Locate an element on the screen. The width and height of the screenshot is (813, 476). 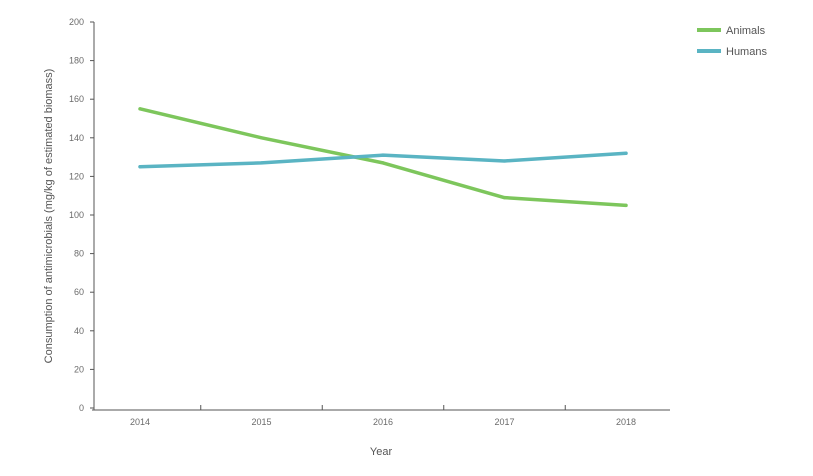
y-tick-label: 100 is located at coordinates (76, 215).